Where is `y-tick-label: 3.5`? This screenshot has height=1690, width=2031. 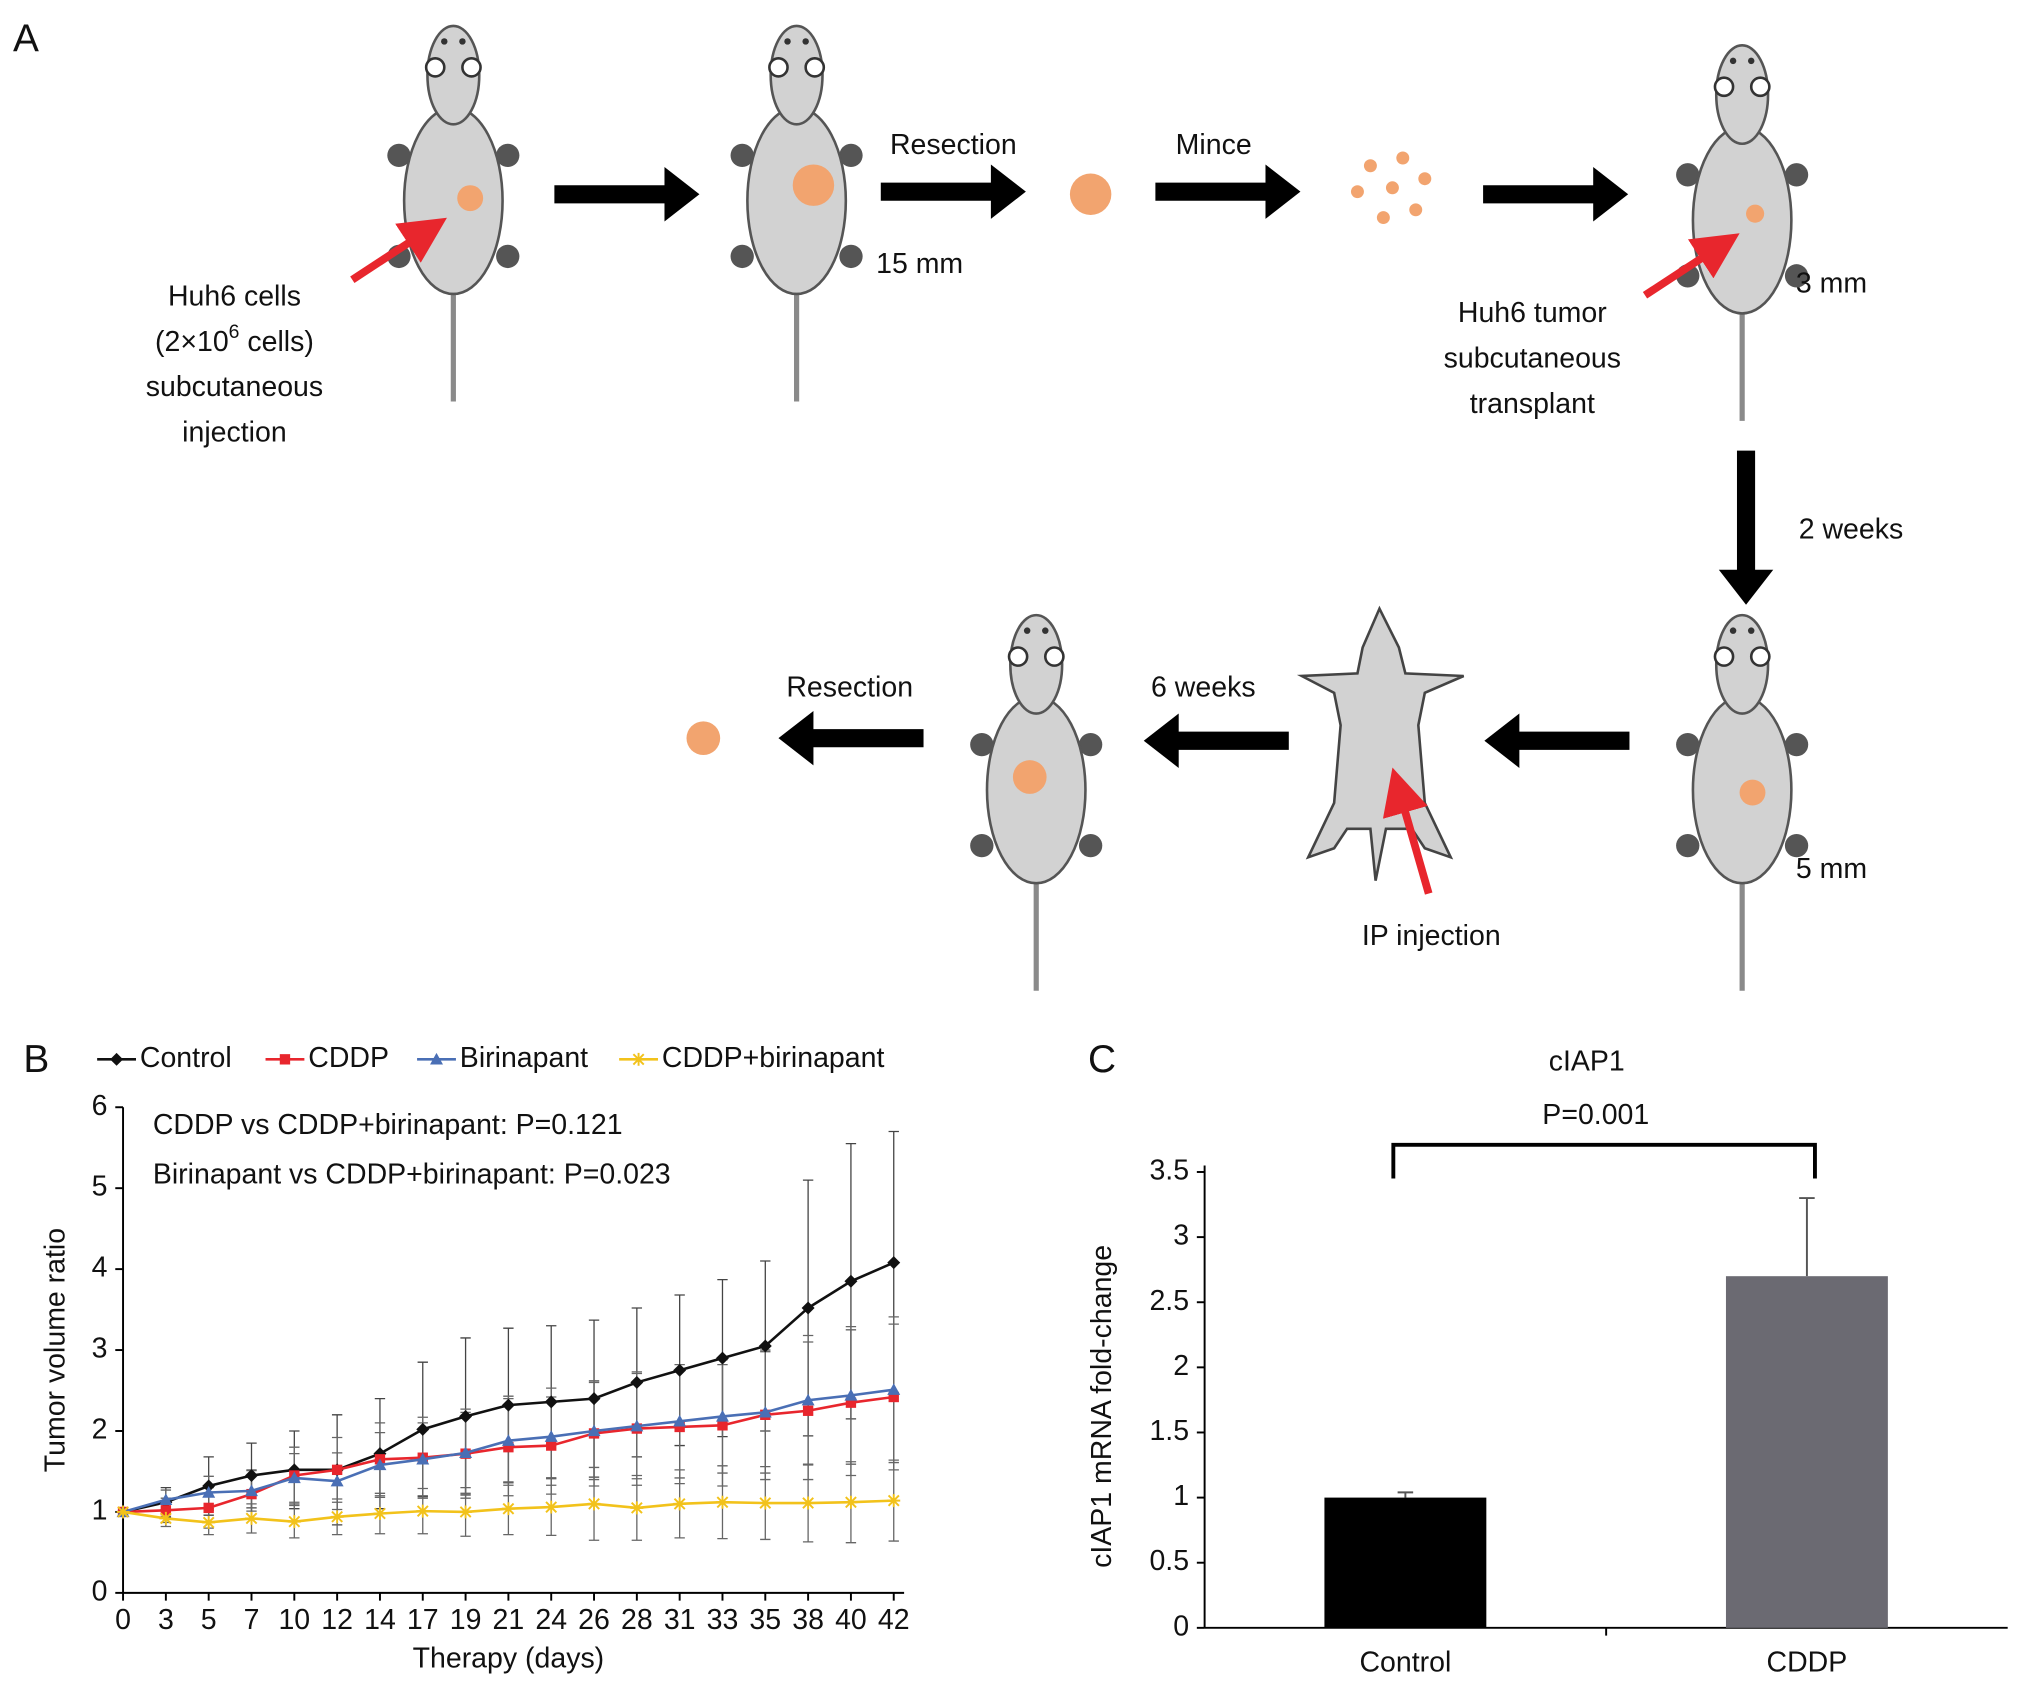
y-tick-label: 3.5 is located at coordinates (1169, 1171).